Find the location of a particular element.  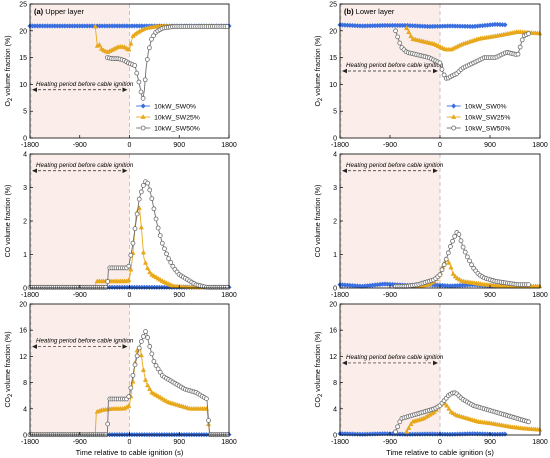

arrow-head-right is located at coordinates (435, 71).